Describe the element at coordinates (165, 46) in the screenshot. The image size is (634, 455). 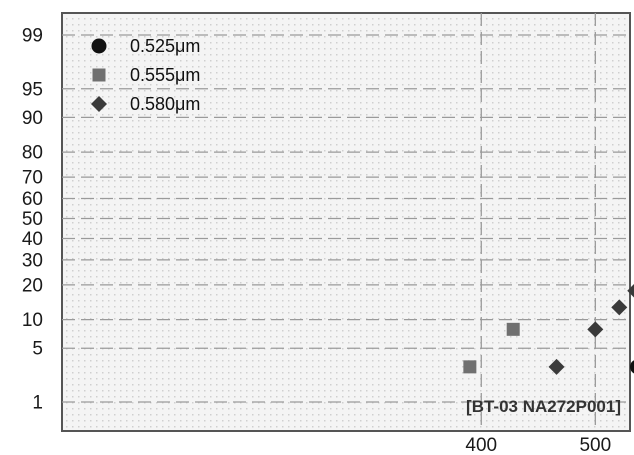
I see `legend-label: 0.525μm` at that location.